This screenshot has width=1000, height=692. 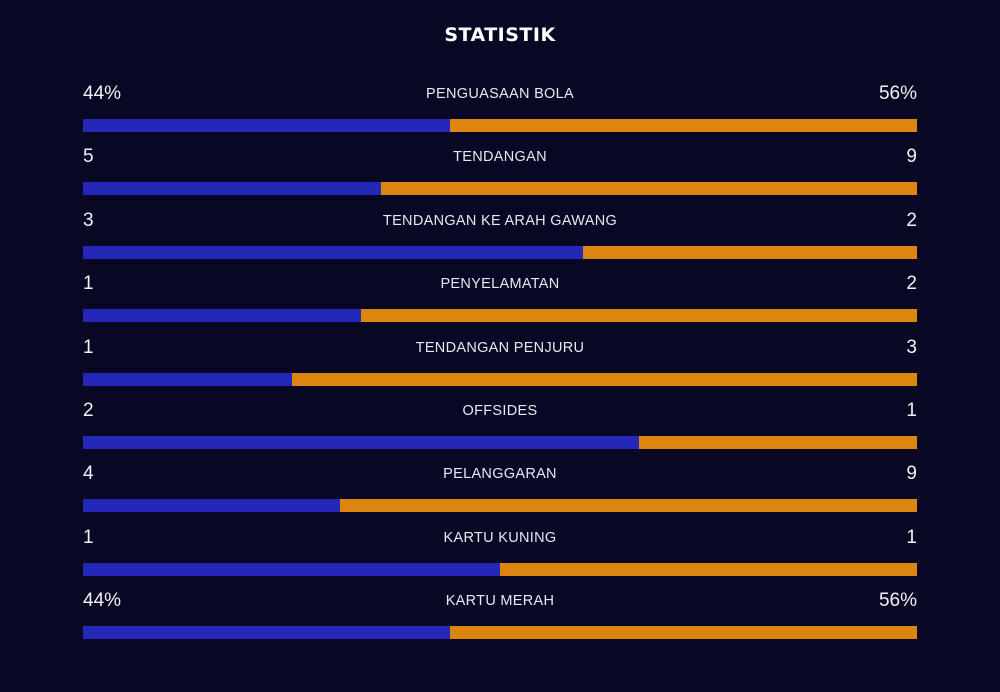 I want to click on stat-row-corners: 1 TENDANGAN PENJURU 3, so click(x=500, y=365).